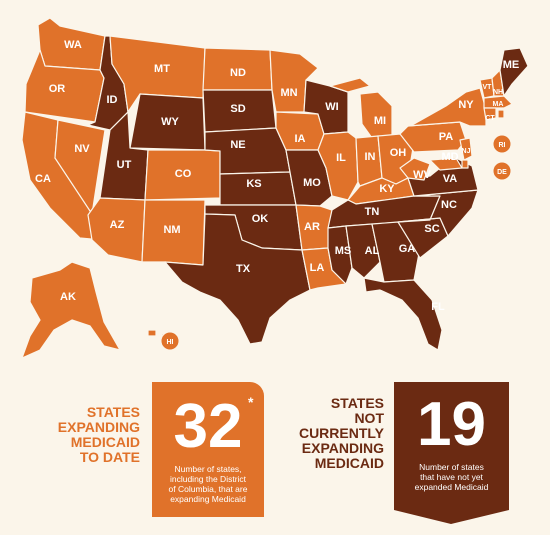 The width and height of the screenshot is (550, 535). I want to click on state-label-wv: WV, so click(422, 175).